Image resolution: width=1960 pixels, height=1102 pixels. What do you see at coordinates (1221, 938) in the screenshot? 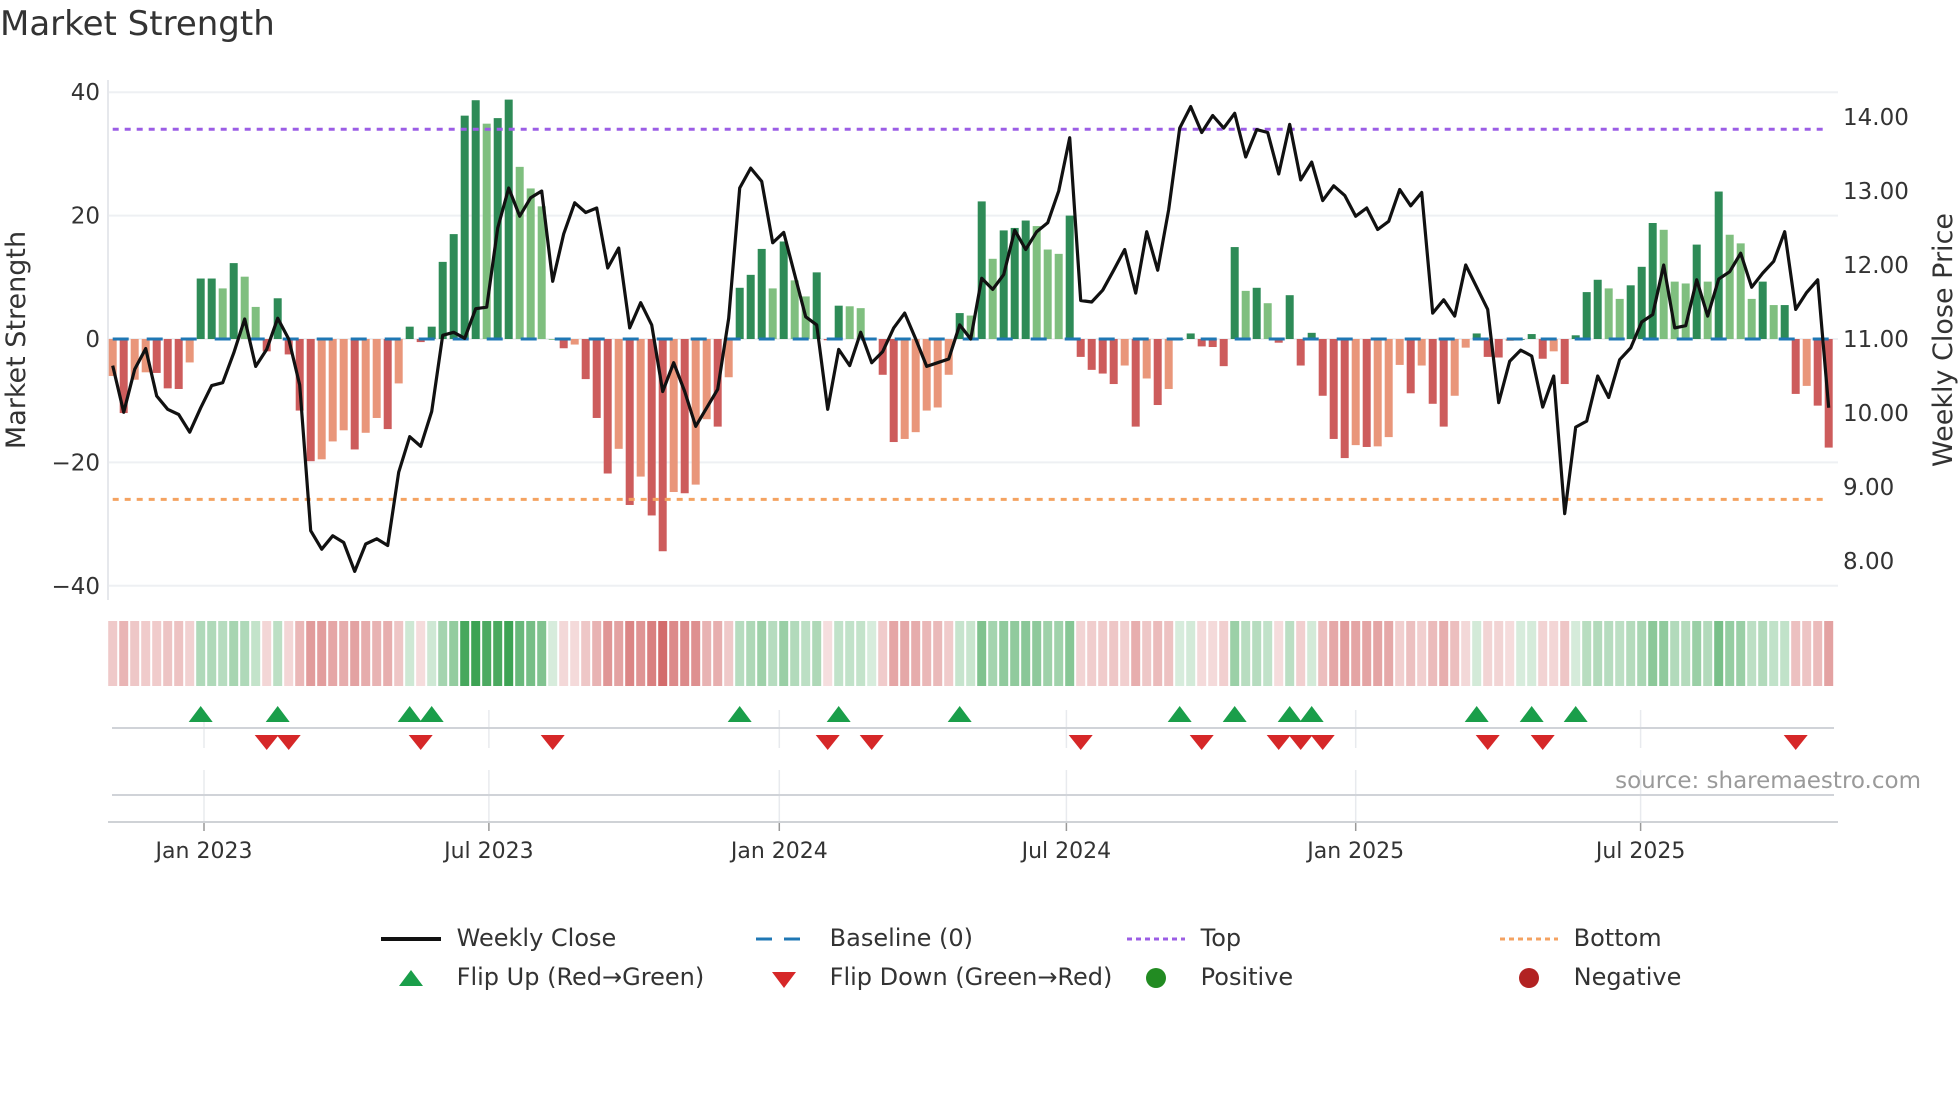
I see `legend-label: Top` at bounding box center [1221, 938].